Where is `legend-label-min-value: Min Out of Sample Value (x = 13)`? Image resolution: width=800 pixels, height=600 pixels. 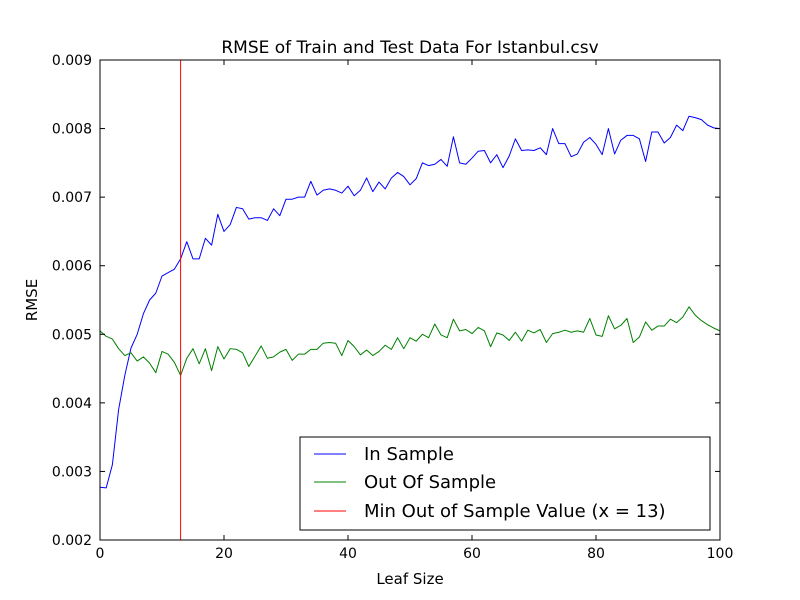
legend-label-min-value: Min Out of Sample Value (x = 13) is located at coordinates (515, 511).